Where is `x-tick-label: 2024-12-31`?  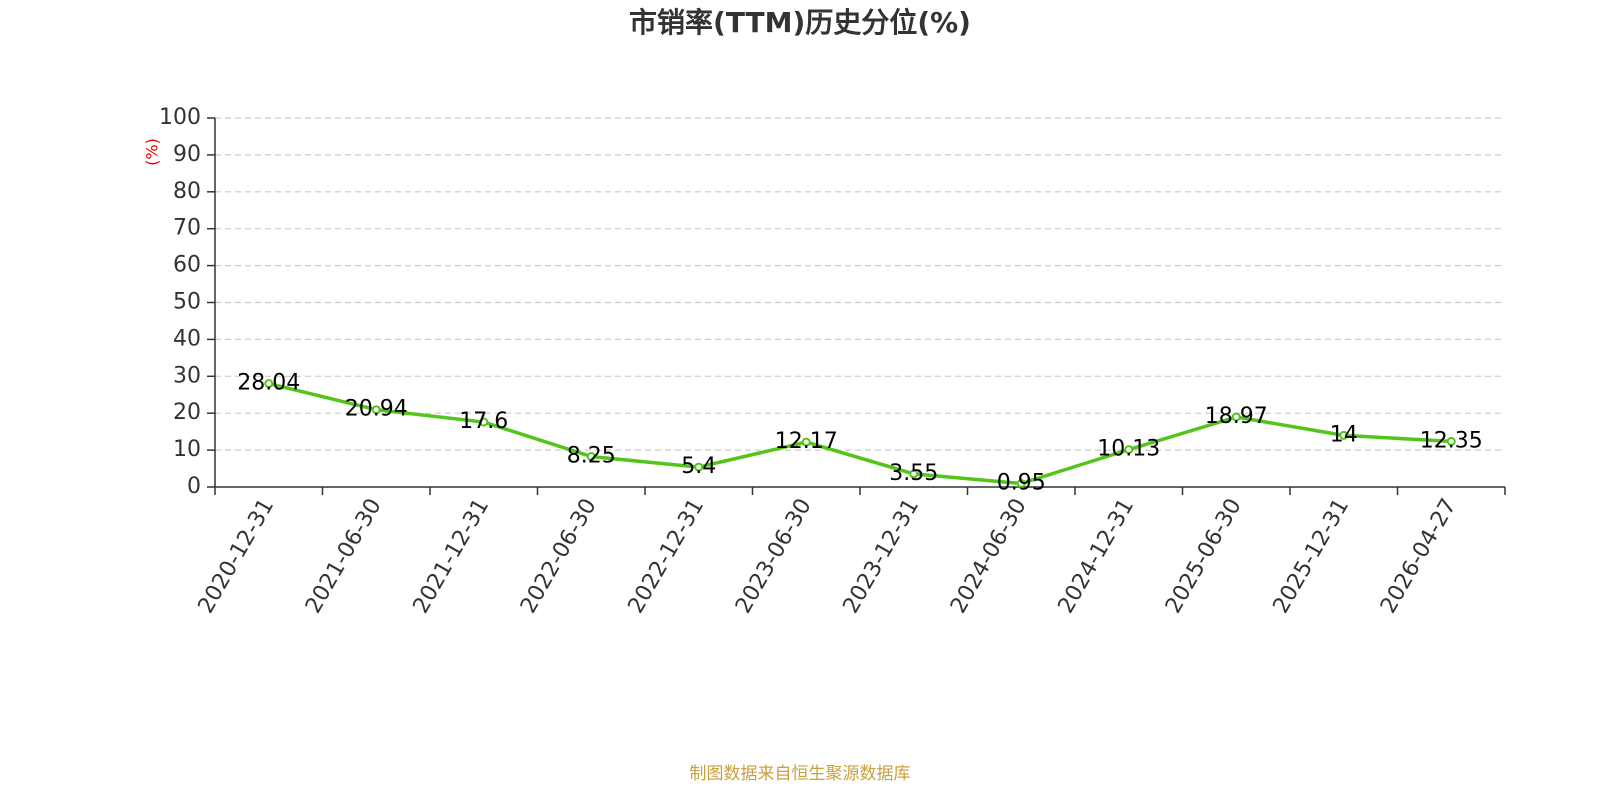 x-tick-label: 2024-12-31 is located at coordinates (1097, 556).